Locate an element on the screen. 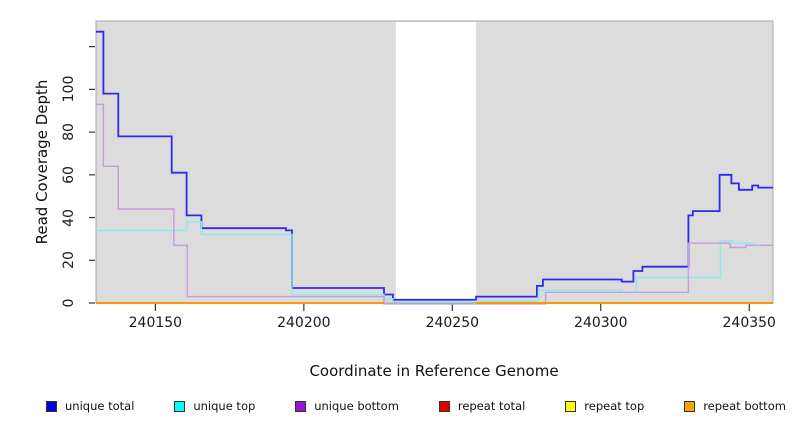 This screenshot has height=432, width=792. legend-swatch-repeat-total is located at coordinates (444, 406).